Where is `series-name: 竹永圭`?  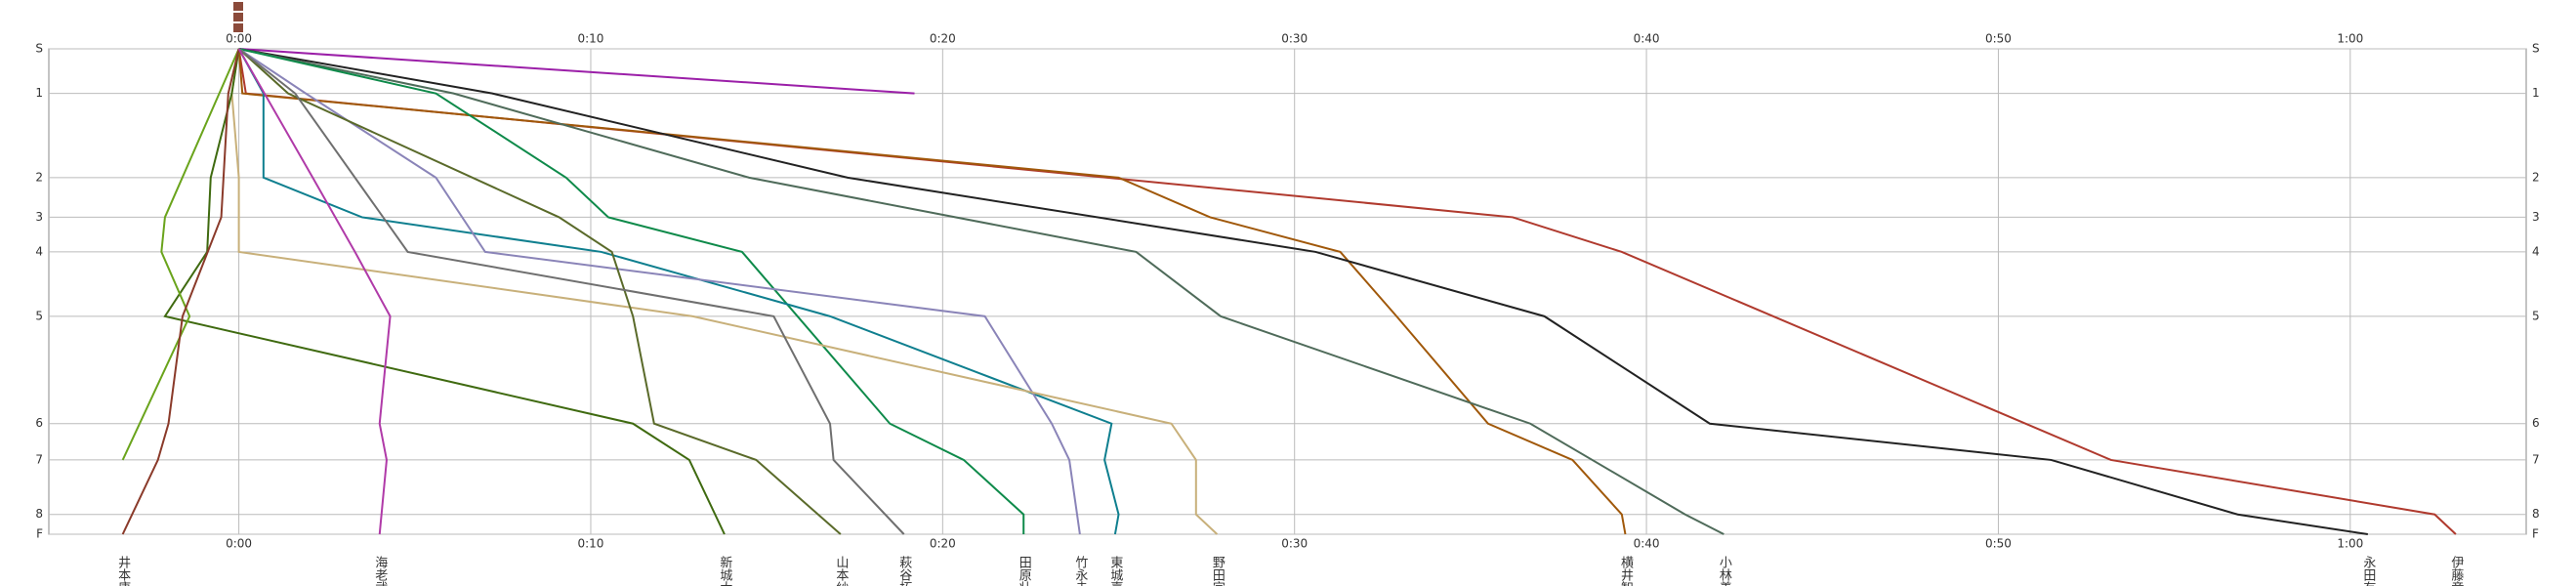 series-name: 竹永圭 is located at coordinates (1080, 571).